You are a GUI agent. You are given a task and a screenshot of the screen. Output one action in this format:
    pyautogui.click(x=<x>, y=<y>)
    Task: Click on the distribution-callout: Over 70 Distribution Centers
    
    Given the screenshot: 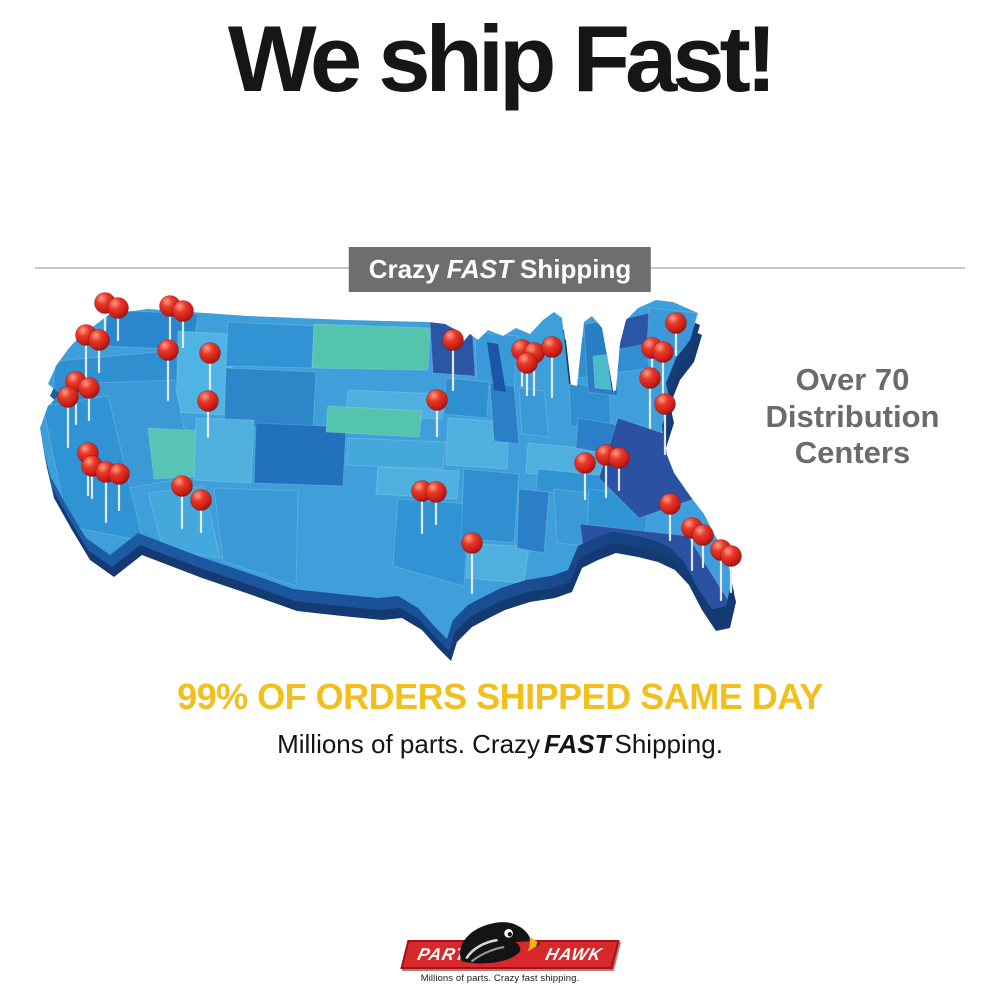 What is the action you would take?
    pyautogui.click(x=852, y=417)
    